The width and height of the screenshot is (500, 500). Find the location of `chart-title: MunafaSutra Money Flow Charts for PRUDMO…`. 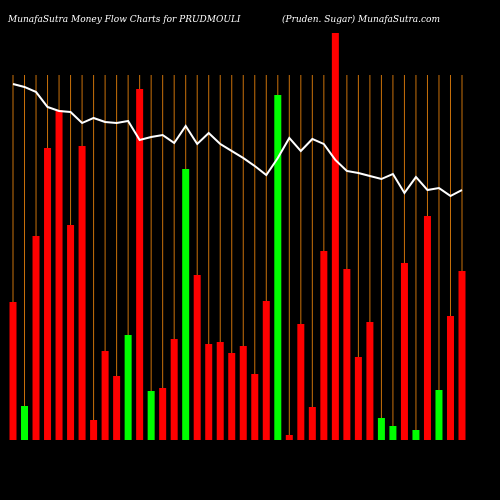

chart-title: MunafaSutra Money Flow Charts for PRUDMO… is located at coordinates (124, 20).